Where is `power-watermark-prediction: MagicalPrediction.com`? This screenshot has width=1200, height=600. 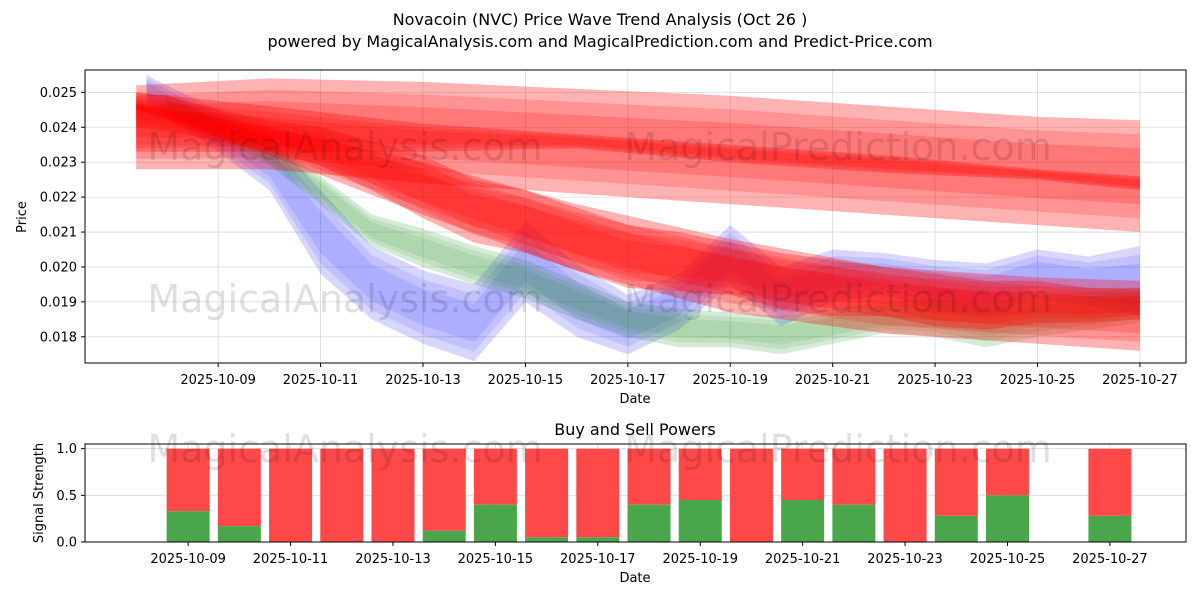 power-watermark-prediction: MagicalPrediction.com is located at coordinates (838, 449).